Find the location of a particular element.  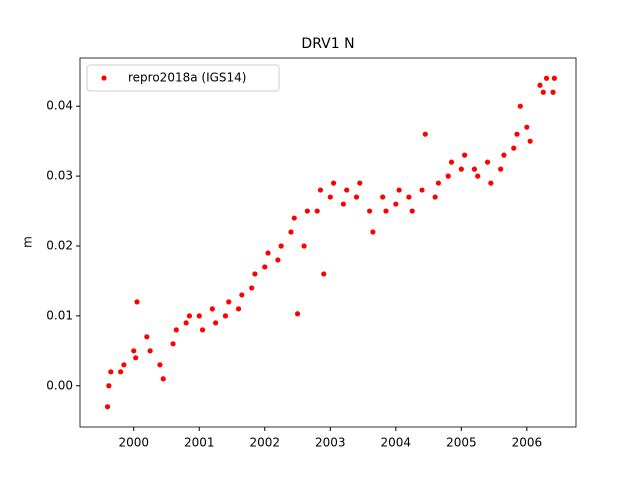

chart-title: DRV1 N is located at coordinates (327, 44).